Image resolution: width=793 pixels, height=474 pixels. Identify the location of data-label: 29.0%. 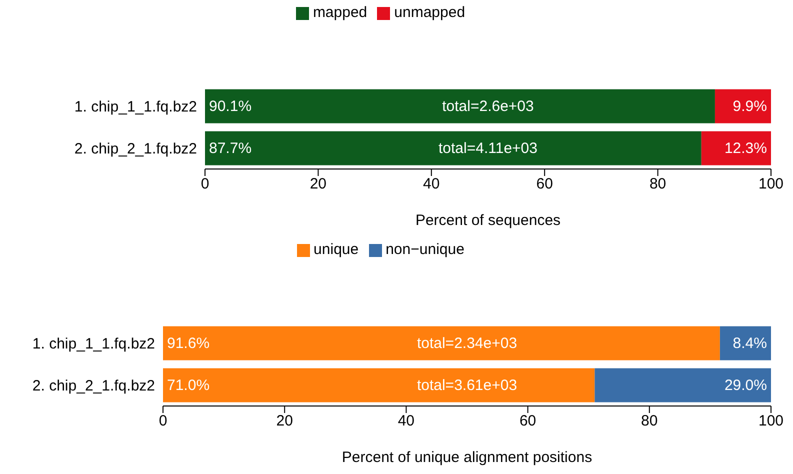
(745, 385).